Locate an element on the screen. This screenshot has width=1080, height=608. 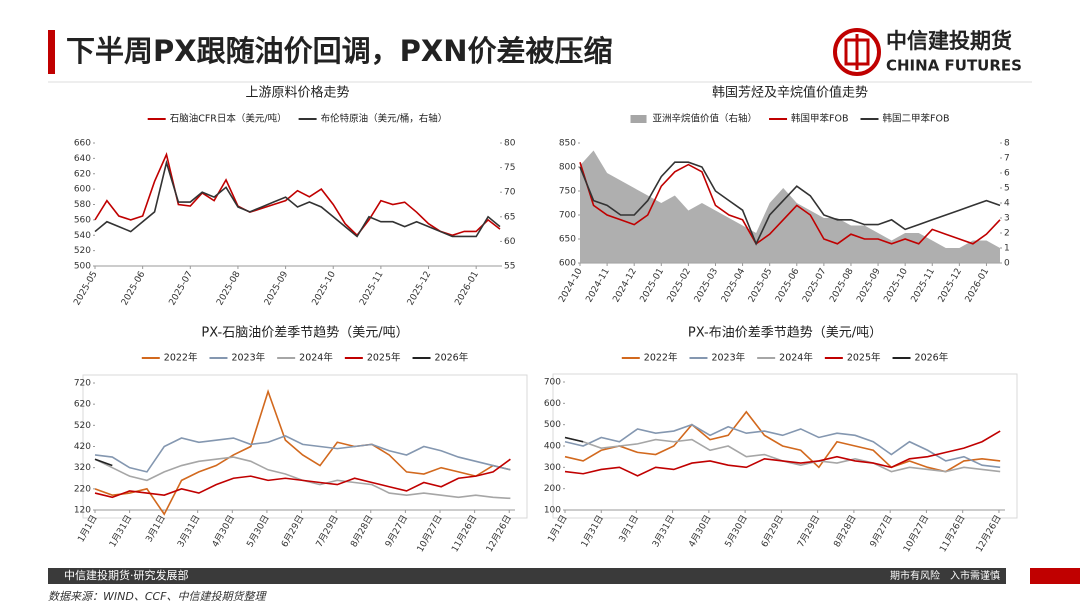
x-tick-label: 2025-02 is located at coordinates (679, 286).